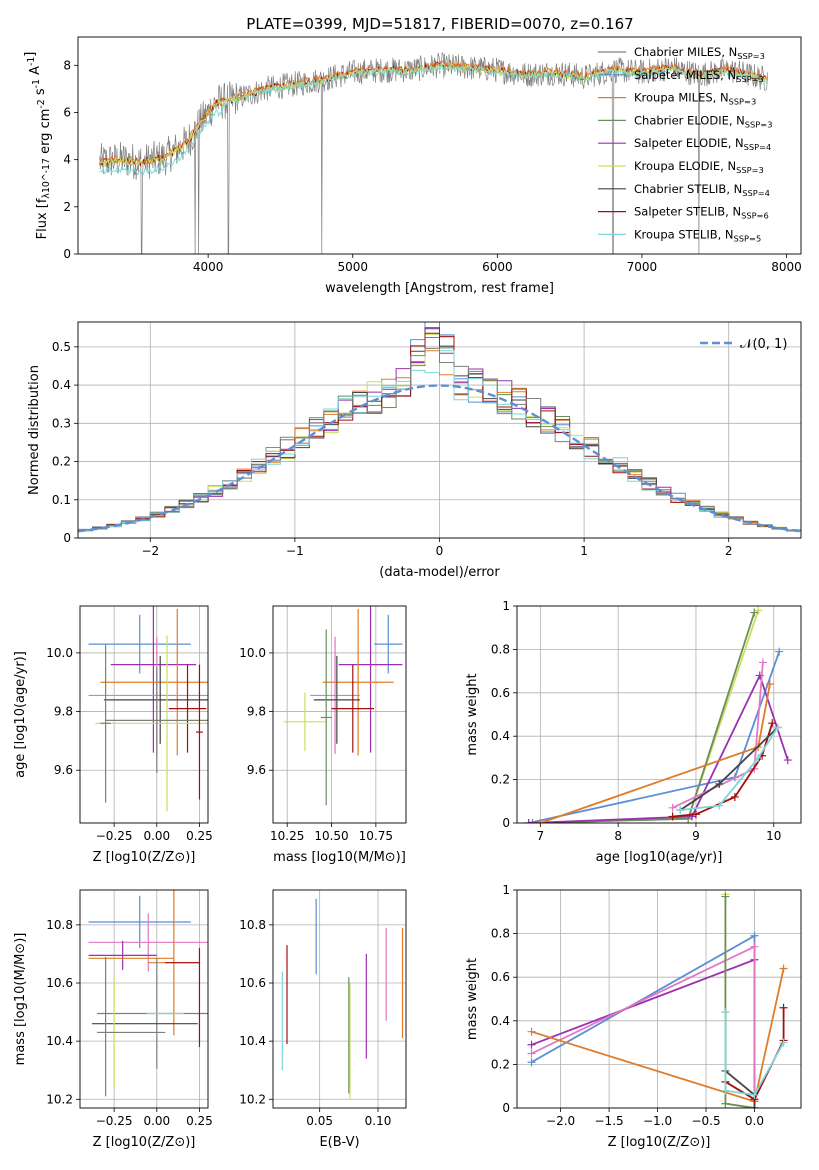 This screenshot has height=1170, width=819. Describe the element at coordinates (699, 76) in the screenshot. I see `legend-label: Salpeter MILES, NSSP=3` at that location.